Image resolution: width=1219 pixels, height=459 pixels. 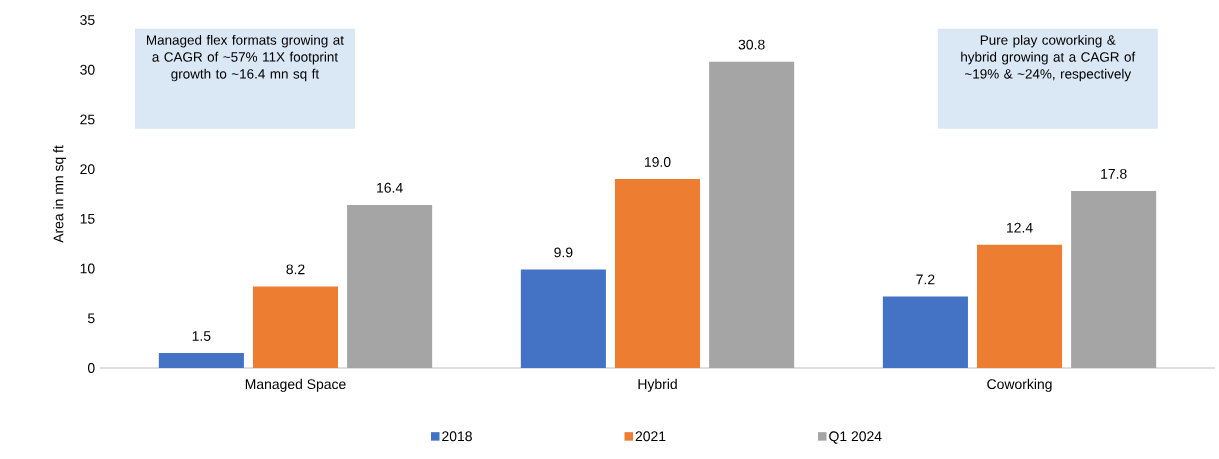 What do you see at coordinates (658, 162) in the screenshot?
I see `data-label: 19.0` at bounding box center [658, 162].